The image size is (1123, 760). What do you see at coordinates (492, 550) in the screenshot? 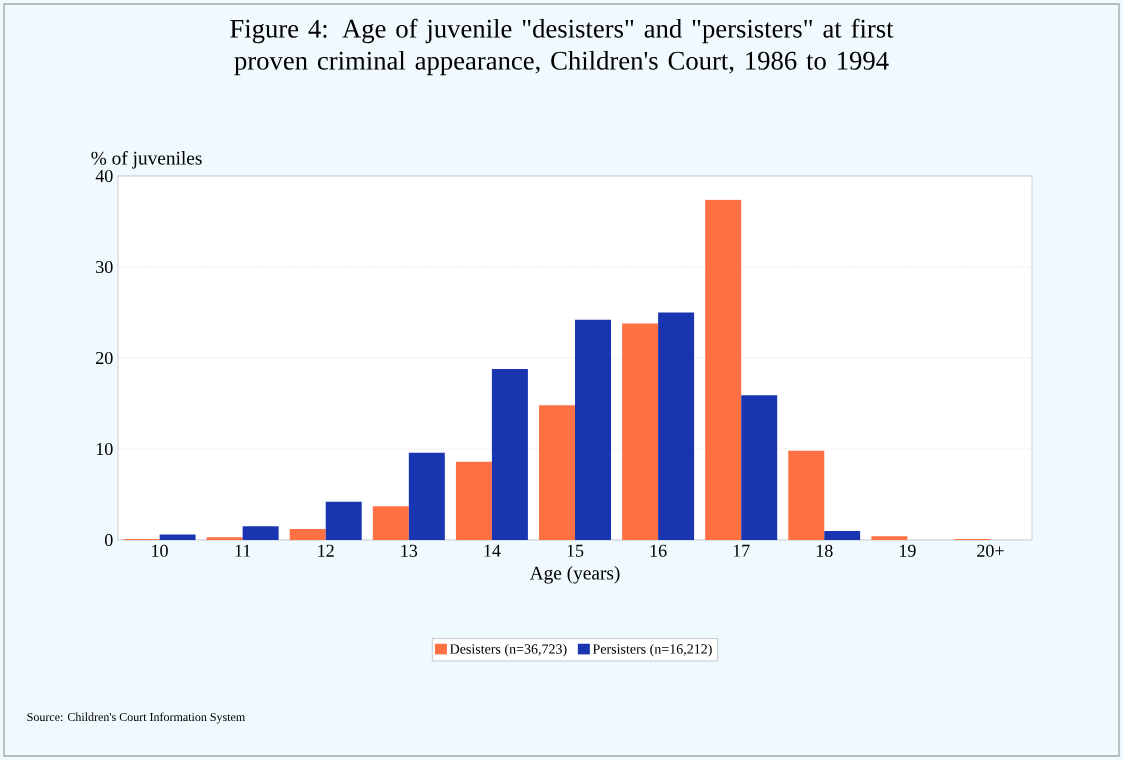
I see `x-tick-label: 14` at bounding box center [492, 550].